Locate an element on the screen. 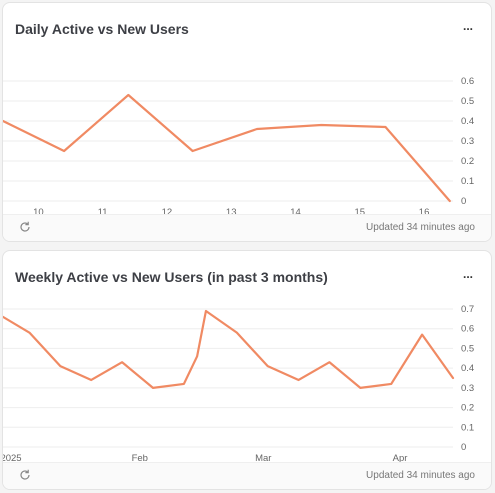 The width and height of the screenshot is (495, 493). x-tick-label: 15 is located at coordinates (359, 212).